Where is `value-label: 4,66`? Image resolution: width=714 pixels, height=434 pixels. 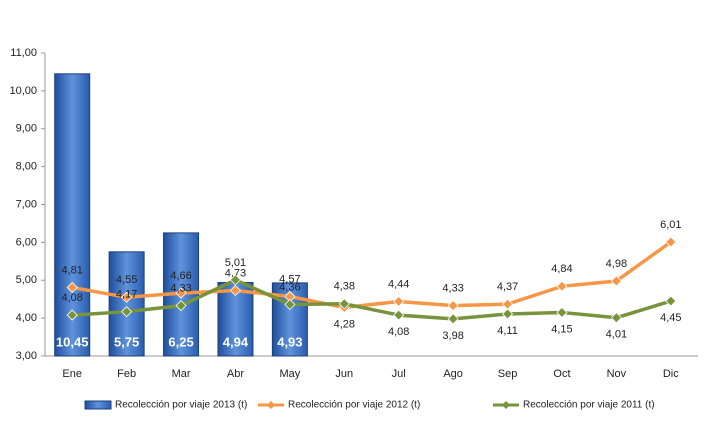 value-label: 4,66 is located at coordinates (180, 276).